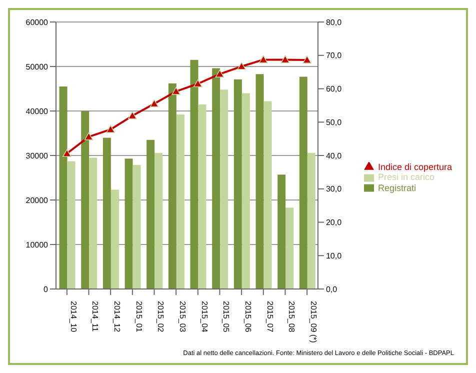  Describe the element at coordinates (37, 200) in the screenshot. I see `y-tick-label: 20000` at that location.